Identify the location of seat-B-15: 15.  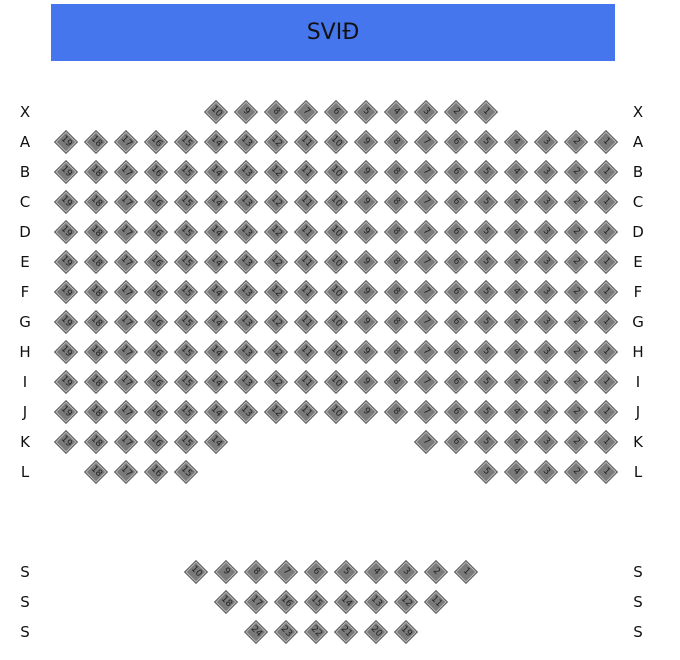
(186, 172).